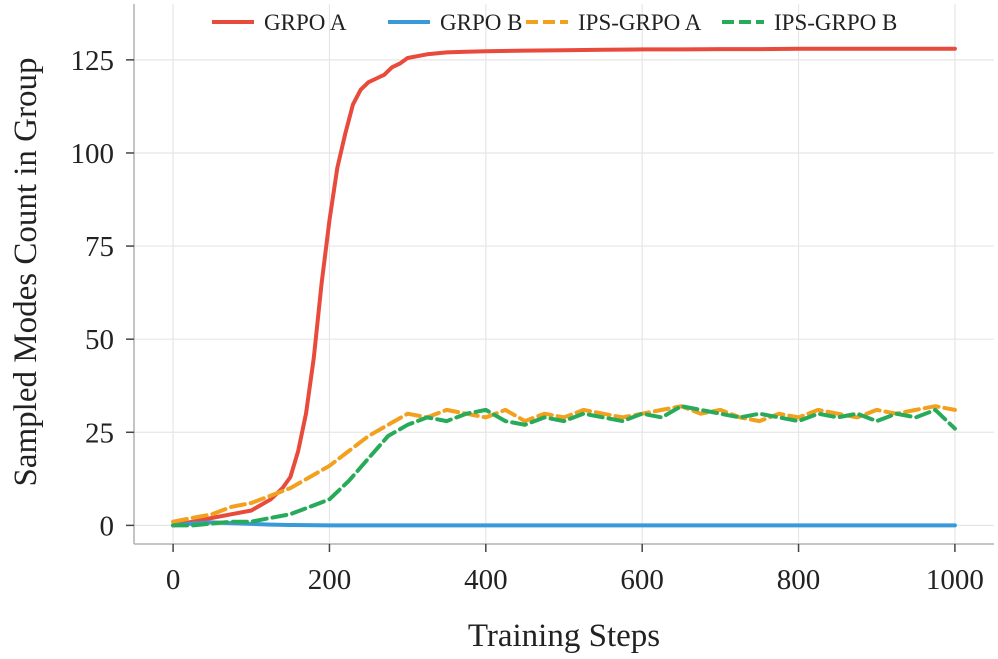 The height and width of the screenshot is (659, 998). Describe the element at coordinates (26, 272) in the screenshot. I see `y-axis-label: Sampled Modes Count in Group` at that location.